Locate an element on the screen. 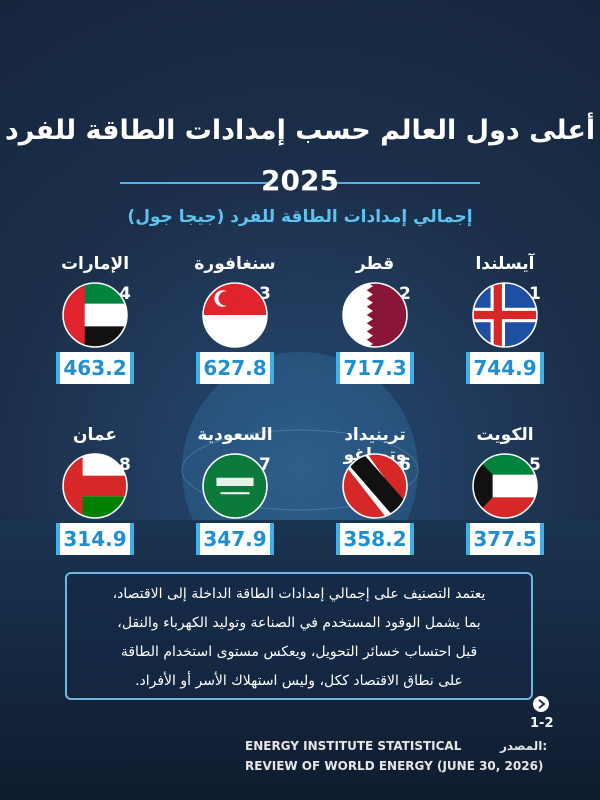  country-name: الإمارات is located at coordinates (95, 264).